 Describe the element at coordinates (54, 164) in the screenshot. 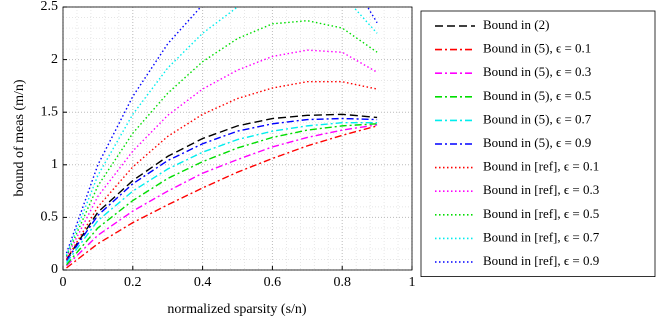

I see `y-tick-label: 1` at that location.